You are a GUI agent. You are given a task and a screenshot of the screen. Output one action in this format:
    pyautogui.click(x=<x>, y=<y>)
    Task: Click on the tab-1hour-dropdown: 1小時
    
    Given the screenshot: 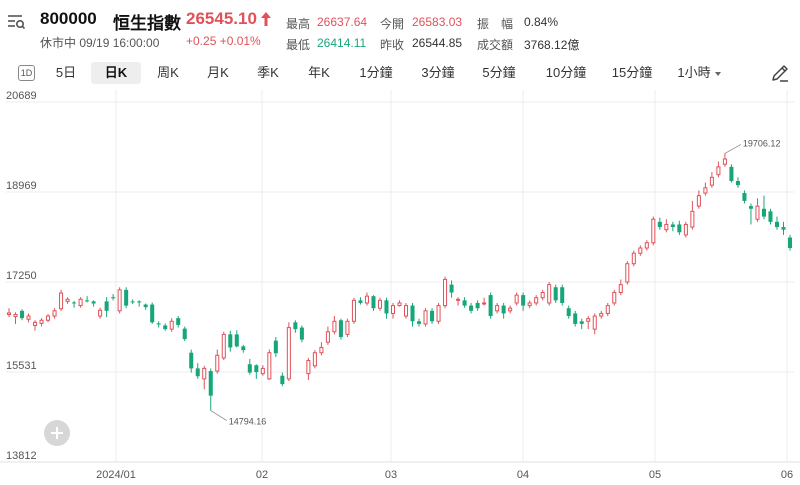 What is the action you would take?
    pyautogui.click(x=699, y=73)
    